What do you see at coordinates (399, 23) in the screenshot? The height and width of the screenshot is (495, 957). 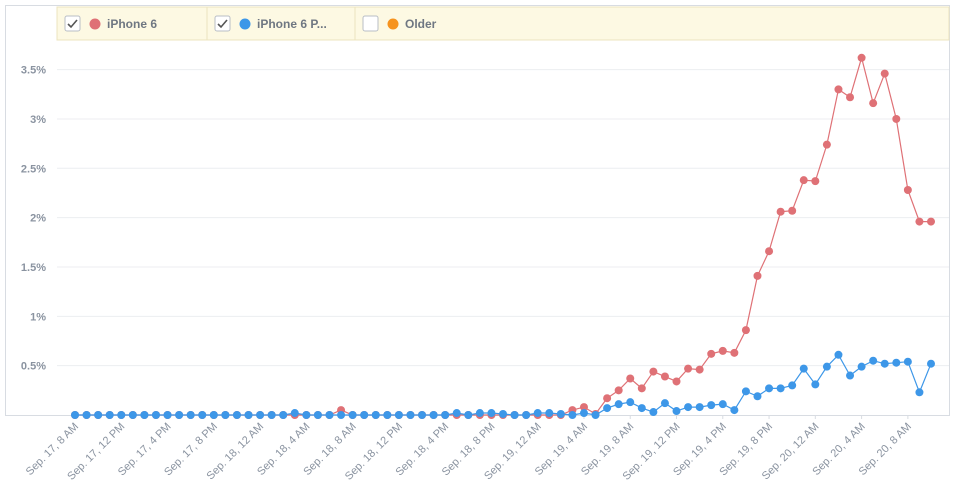 I see `legend-item: Older` at bounding box center [399, 23].